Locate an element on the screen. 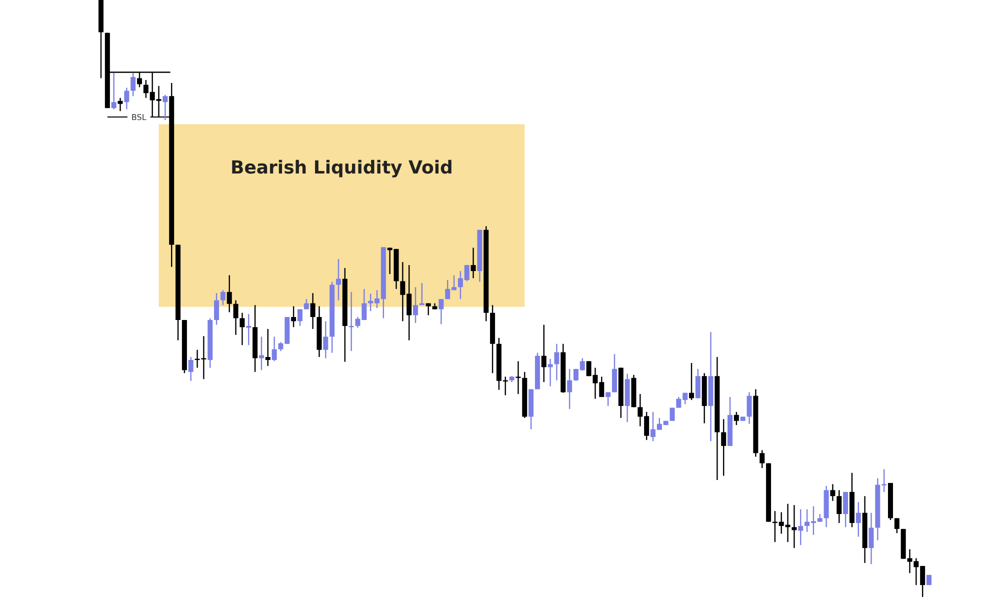  band-label: Bearish Liquidity Void is located at coordinates (341, 168).